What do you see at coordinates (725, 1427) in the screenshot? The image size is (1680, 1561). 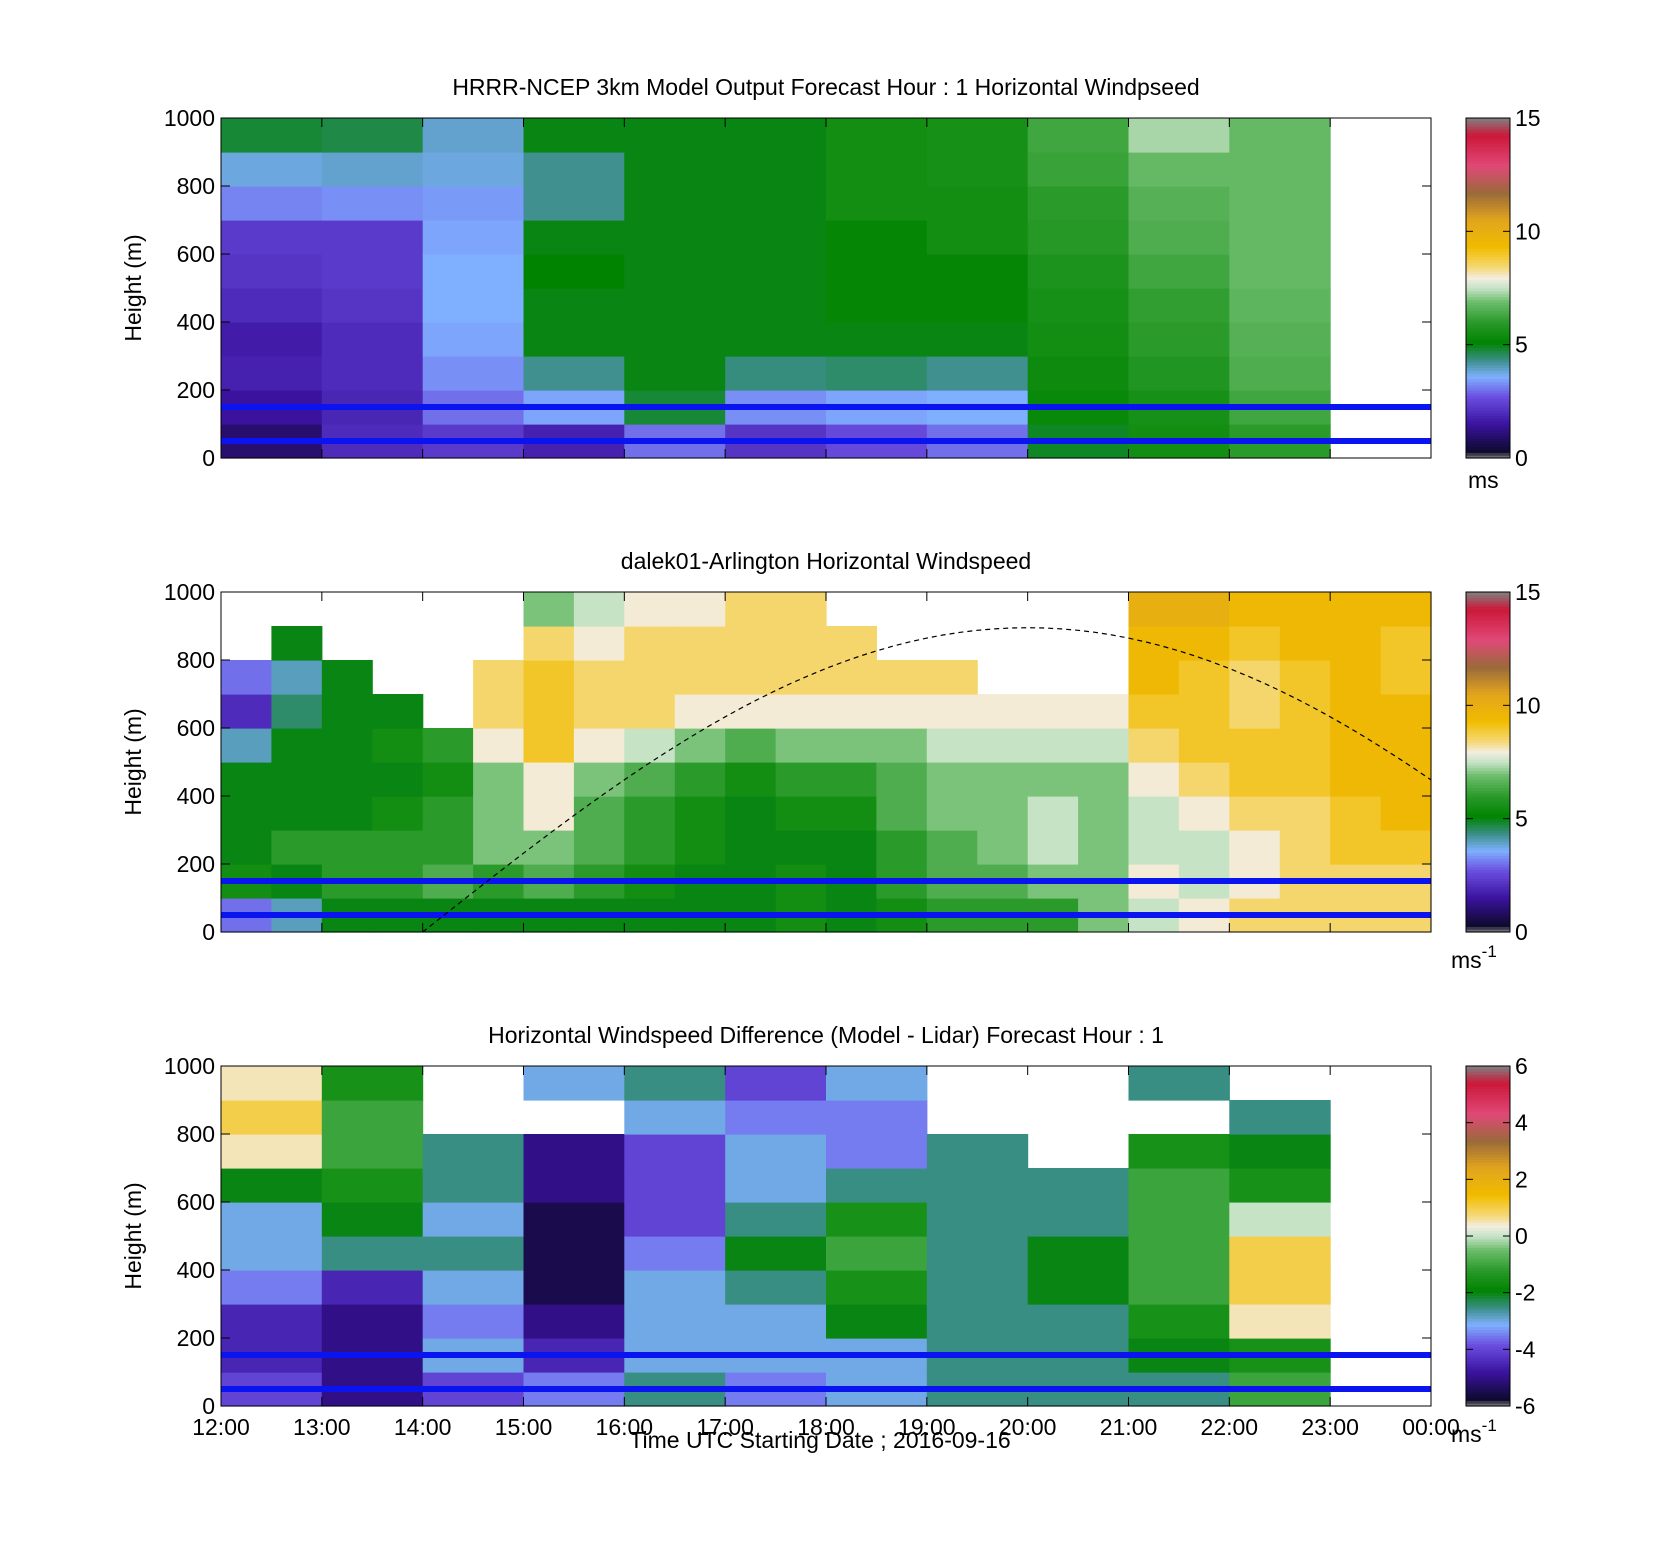 I see `x-tick-label: 17:00` at bounding box center [725, 1427].